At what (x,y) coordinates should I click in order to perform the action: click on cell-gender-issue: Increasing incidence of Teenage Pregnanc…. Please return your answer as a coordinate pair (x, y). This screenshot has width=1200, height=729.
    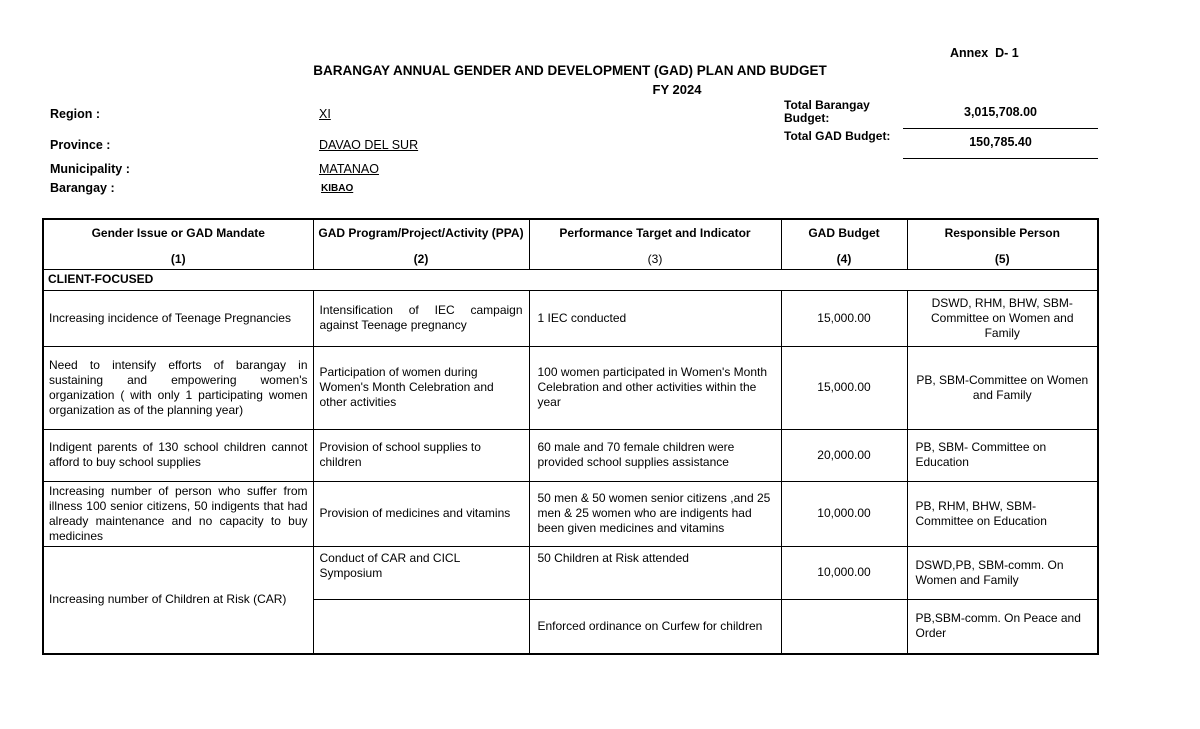
    Looking at the image, I should click on (178, 318).